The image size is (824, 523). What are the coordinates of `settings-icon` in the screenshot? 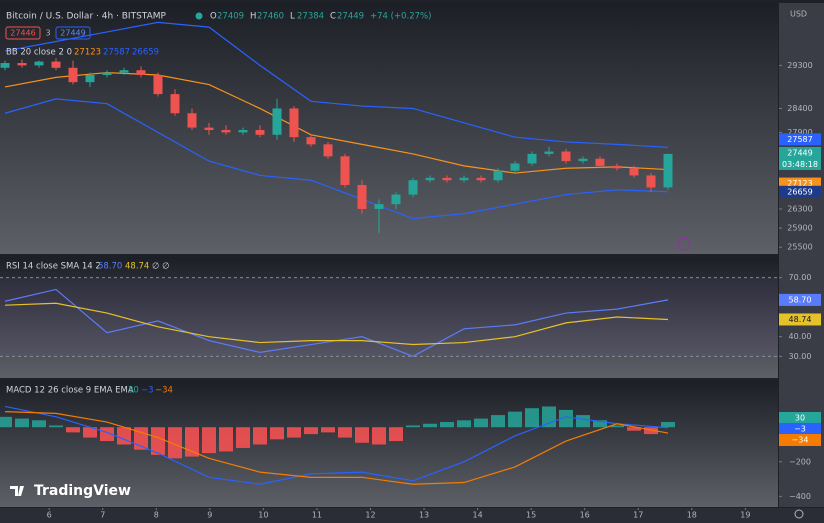 It's located at (799, 514).